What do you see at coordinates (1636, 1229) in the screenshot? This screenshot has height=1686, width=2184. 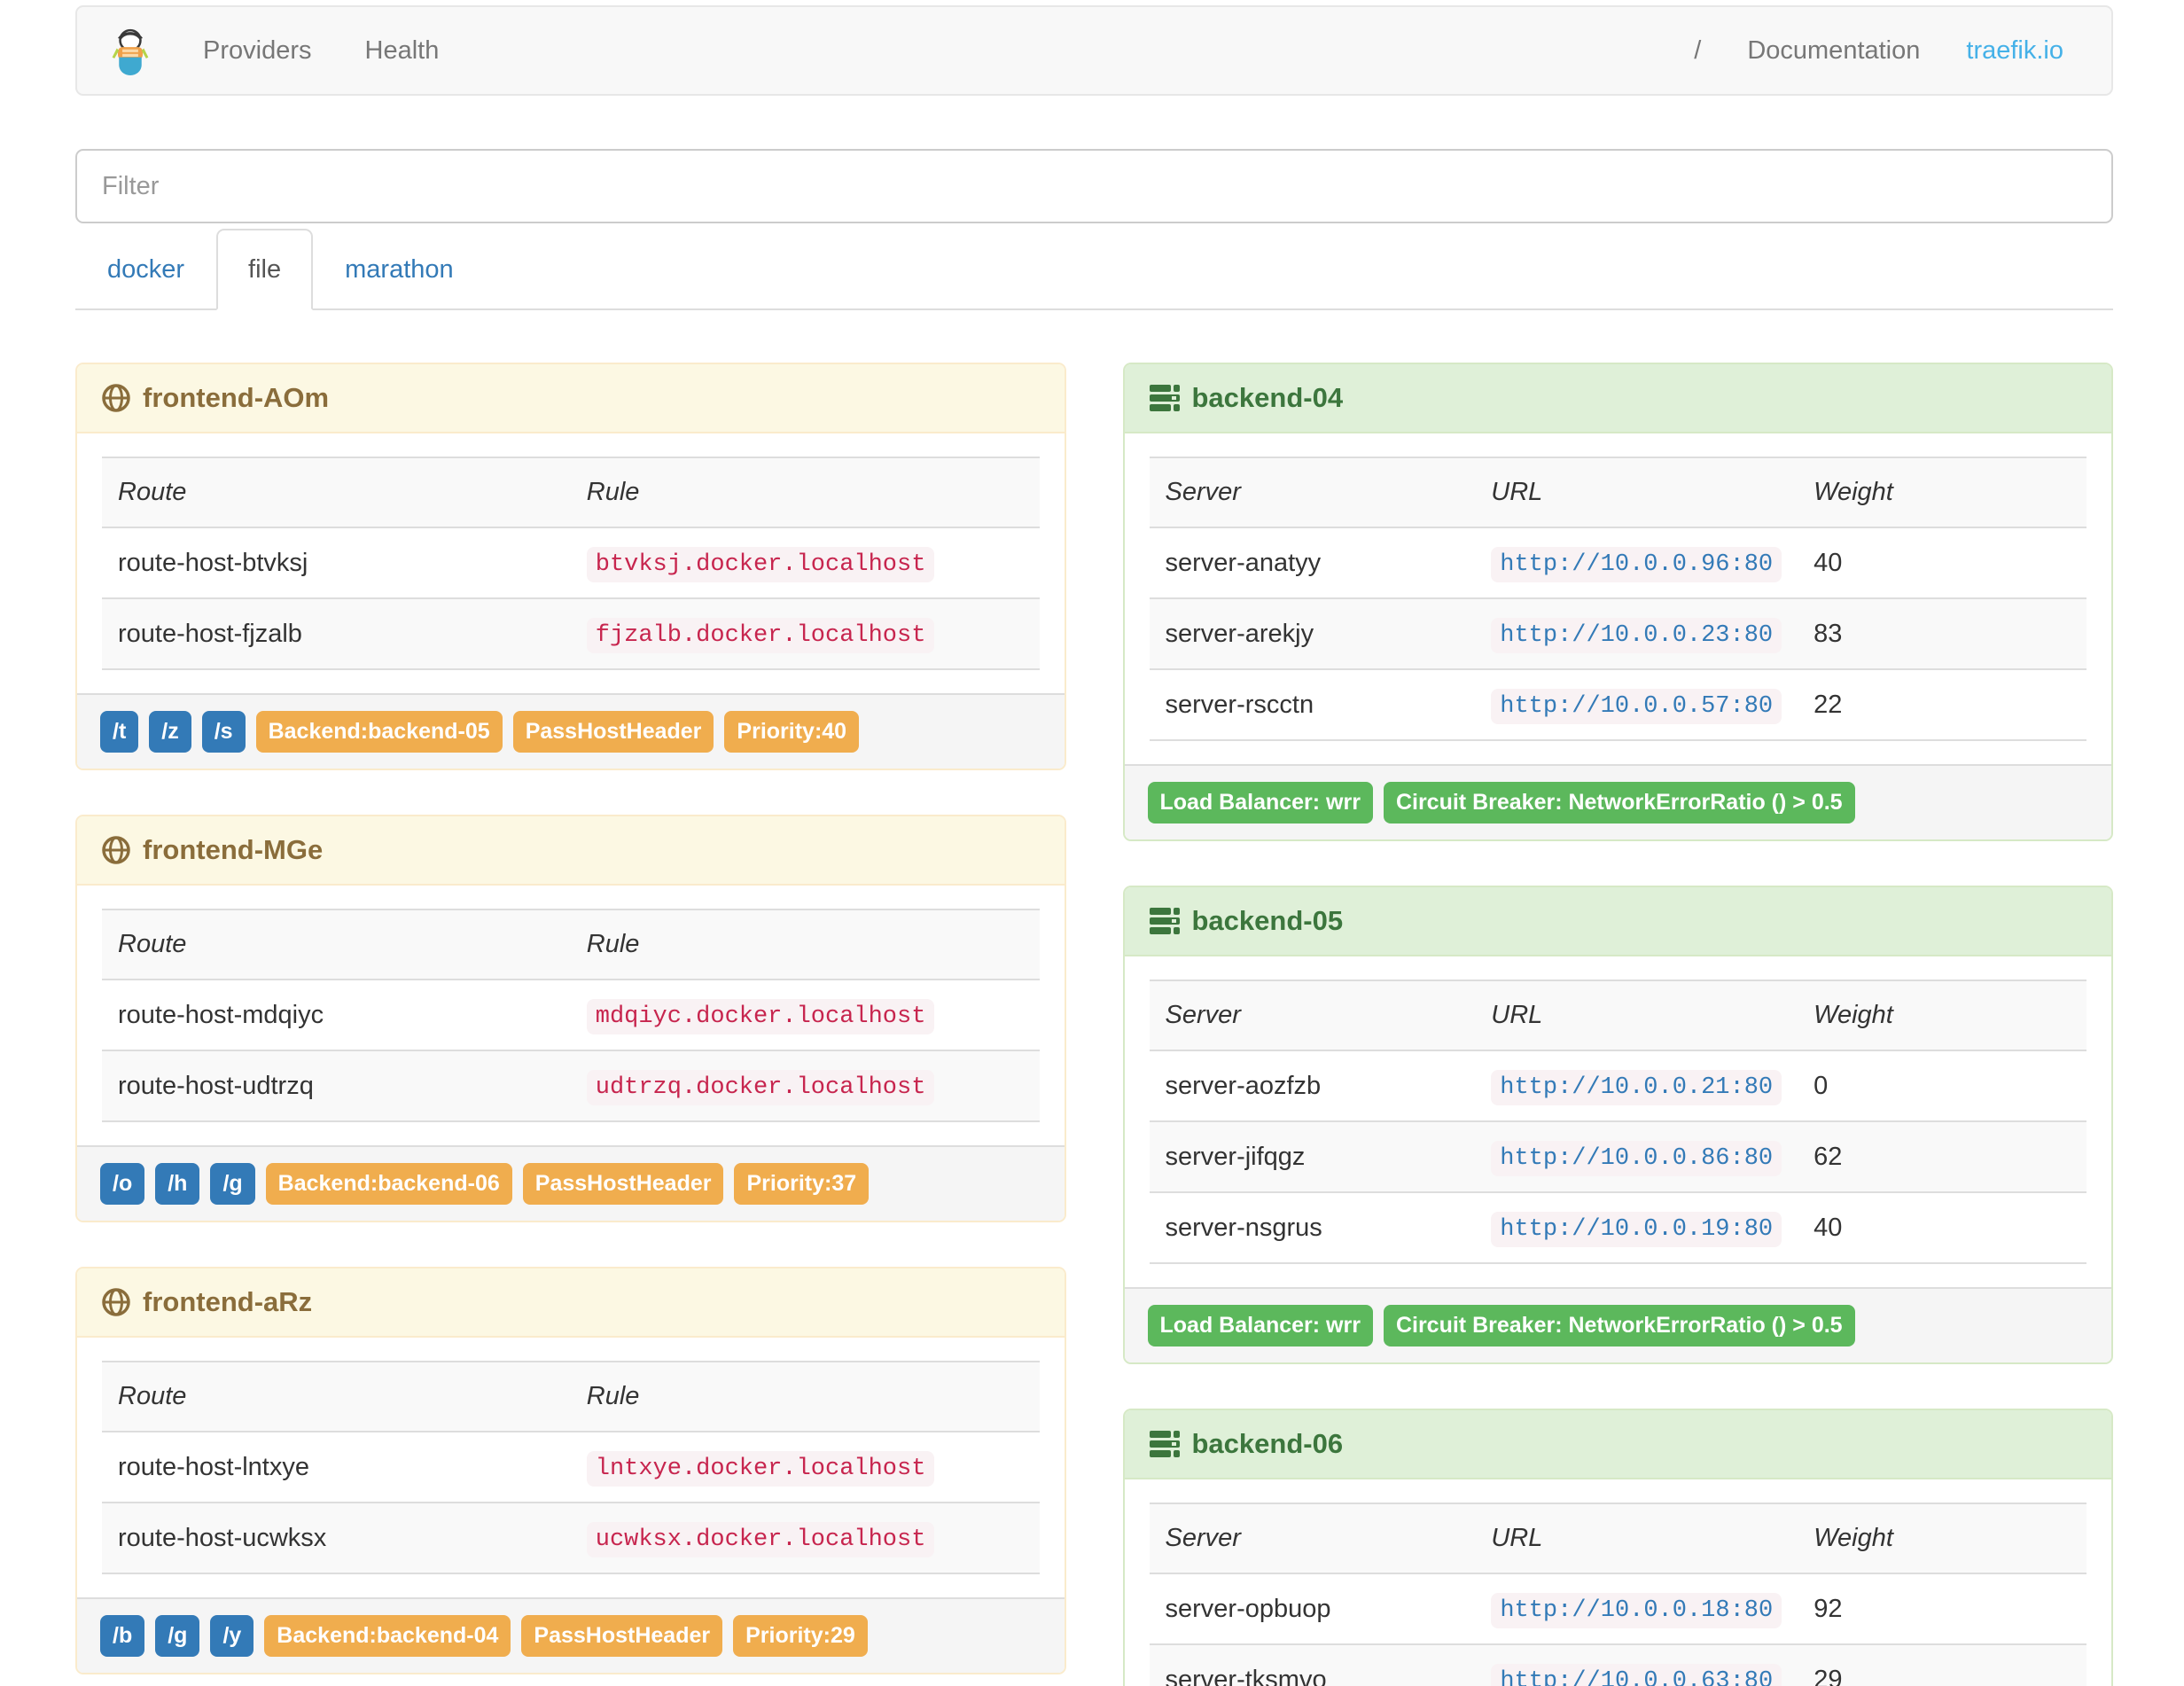 I see `server-url-link: http://10.0.0.19:80` at bounding box center [1636, 1229].